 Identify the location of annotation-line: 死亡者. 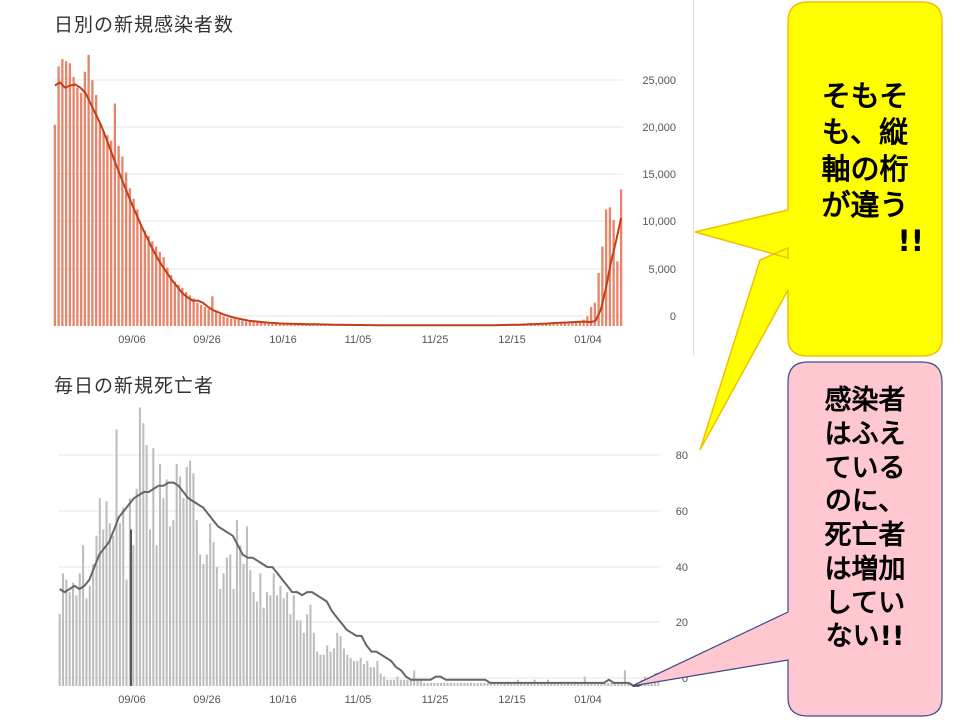
(865, 535).